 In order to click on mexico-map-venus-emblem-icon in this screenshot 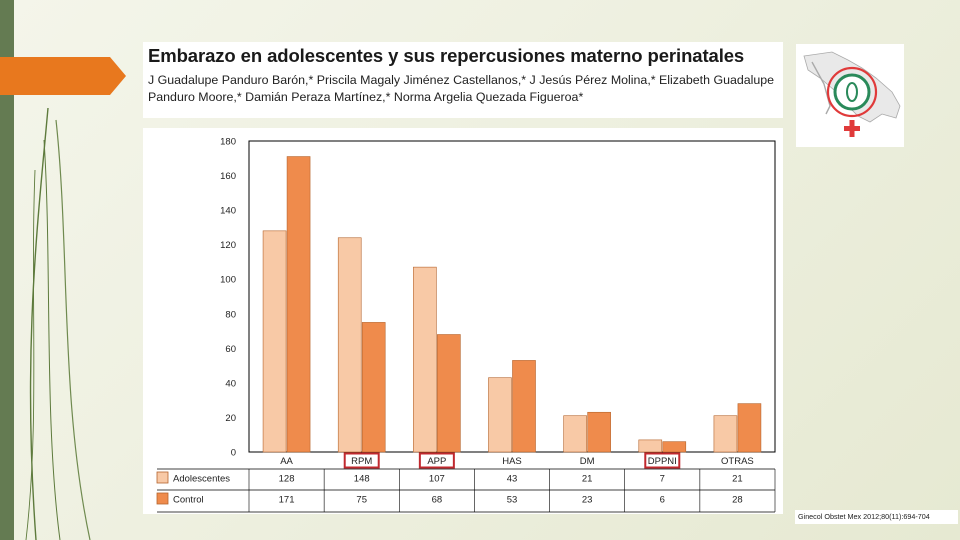, I will do `click(852, 94)`.